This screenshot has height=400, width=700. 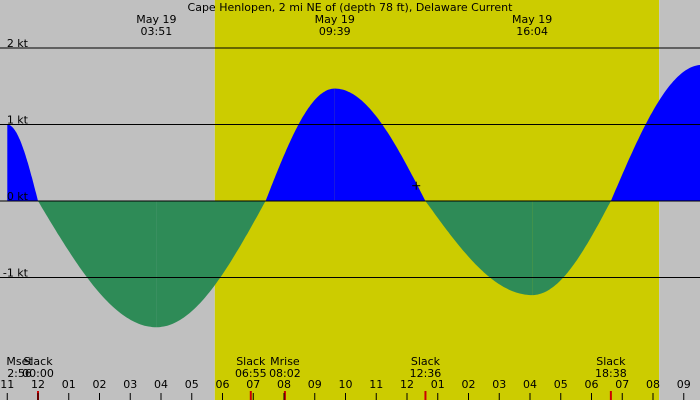 I want to click on bottom-event-time: 00:00, so click(x=38, y=373).